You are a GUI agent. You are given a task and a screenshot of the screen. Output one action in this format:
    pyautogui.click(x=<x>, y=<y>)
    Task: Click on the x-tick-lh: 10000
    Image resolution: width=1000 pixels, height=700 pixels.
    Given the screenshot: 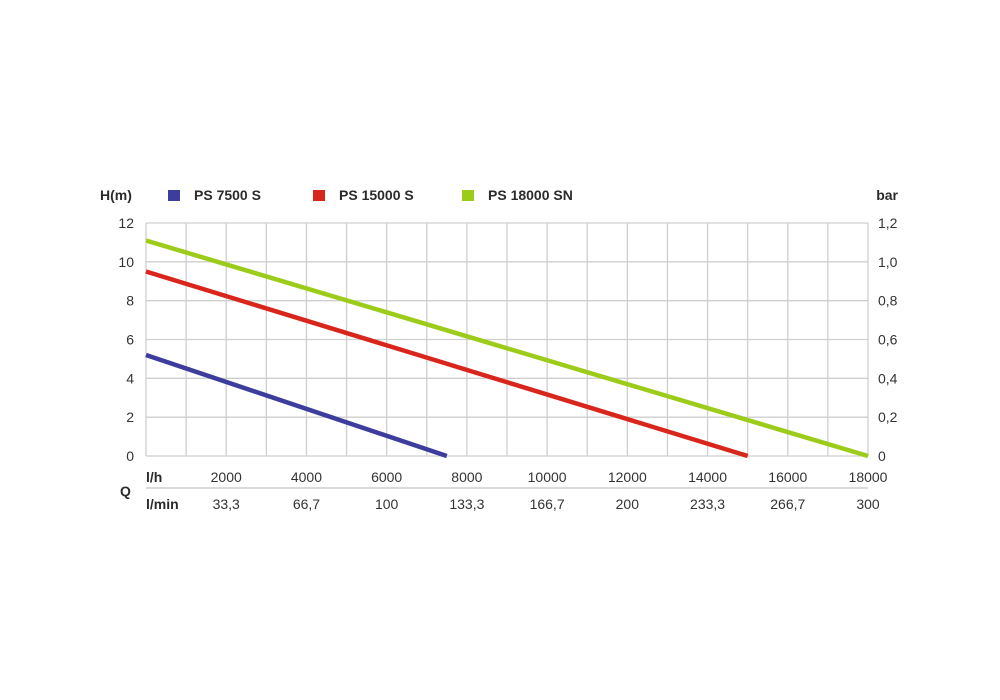 What is the action you would take?
    pyautogui.click(x=547, y=477)
    